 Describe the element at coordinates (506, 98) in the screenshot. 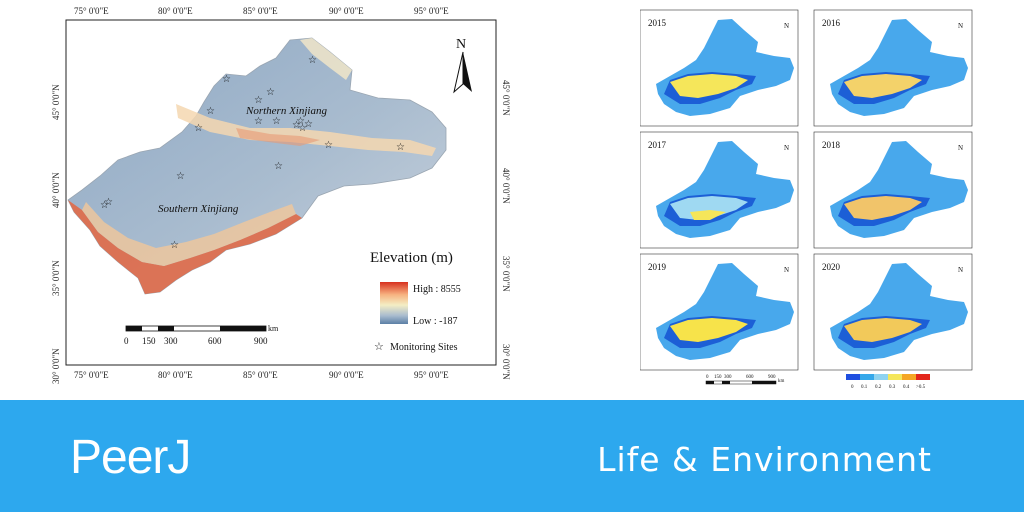

I see `lat-label-45-right: 45° 0'0"N` at that location.